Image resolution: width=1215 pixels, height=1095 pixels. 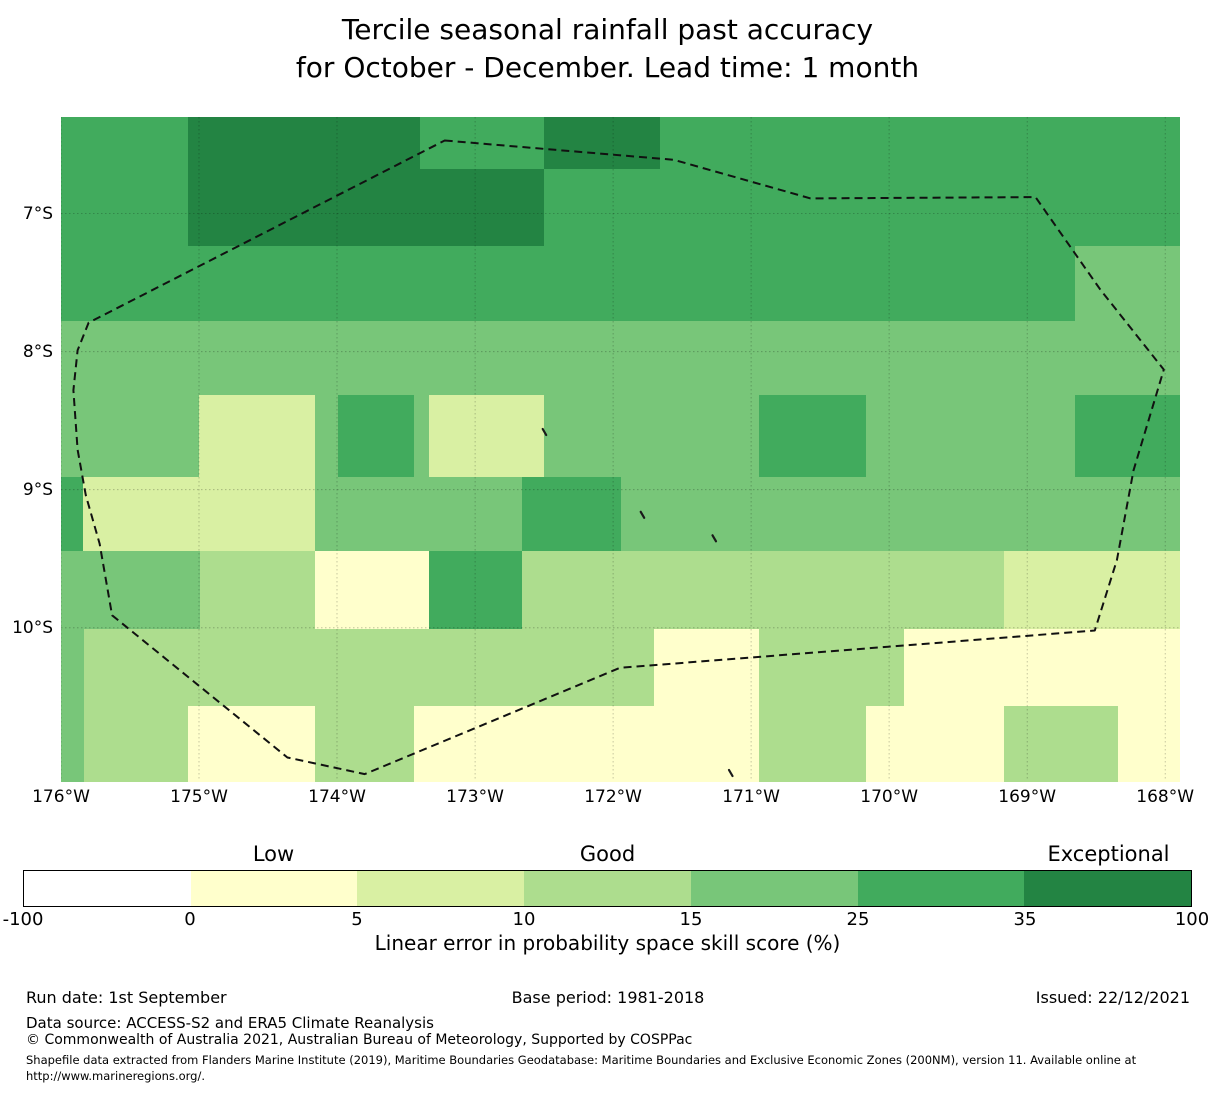 What do you see at coordinates (751, 797) in the screenshot?
I see `x-tick-label: 171°W` at bounding box center [751, 797].